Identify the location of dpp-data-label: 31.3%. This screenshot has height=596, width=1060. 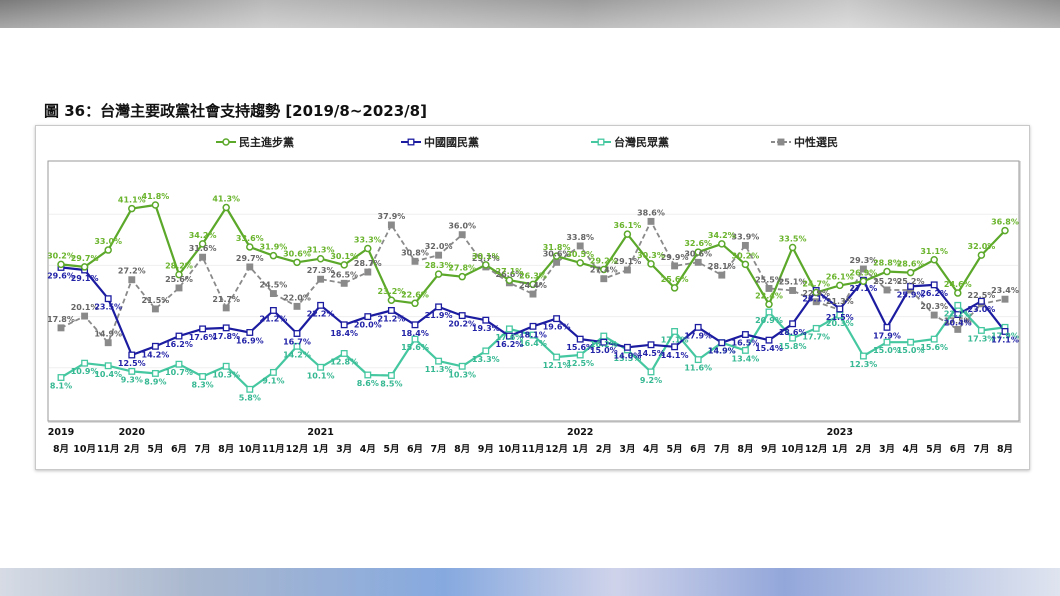
(321, 250).